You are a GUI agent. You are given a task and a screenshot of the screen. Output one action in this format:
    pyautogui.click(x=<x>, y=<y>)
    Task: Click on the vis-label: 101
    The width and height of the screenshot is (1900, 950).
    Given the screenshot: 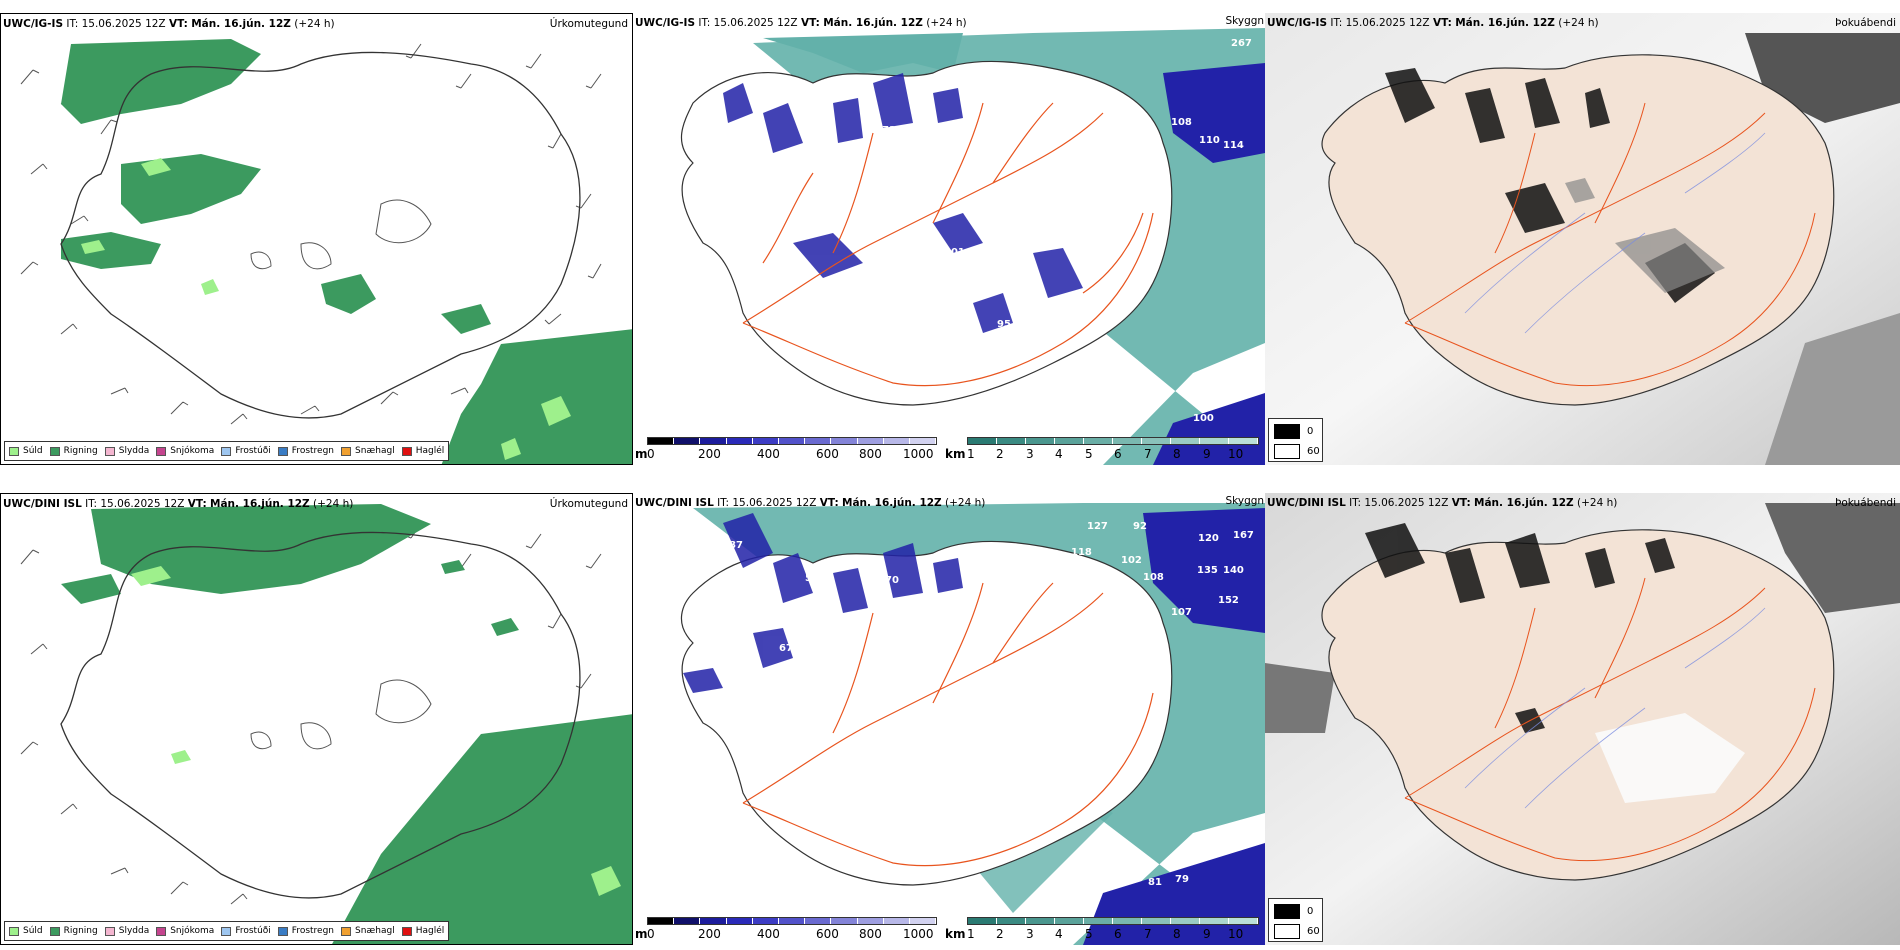 What is the action you would take?
    pyautogui.click(x=954, y=252)
    